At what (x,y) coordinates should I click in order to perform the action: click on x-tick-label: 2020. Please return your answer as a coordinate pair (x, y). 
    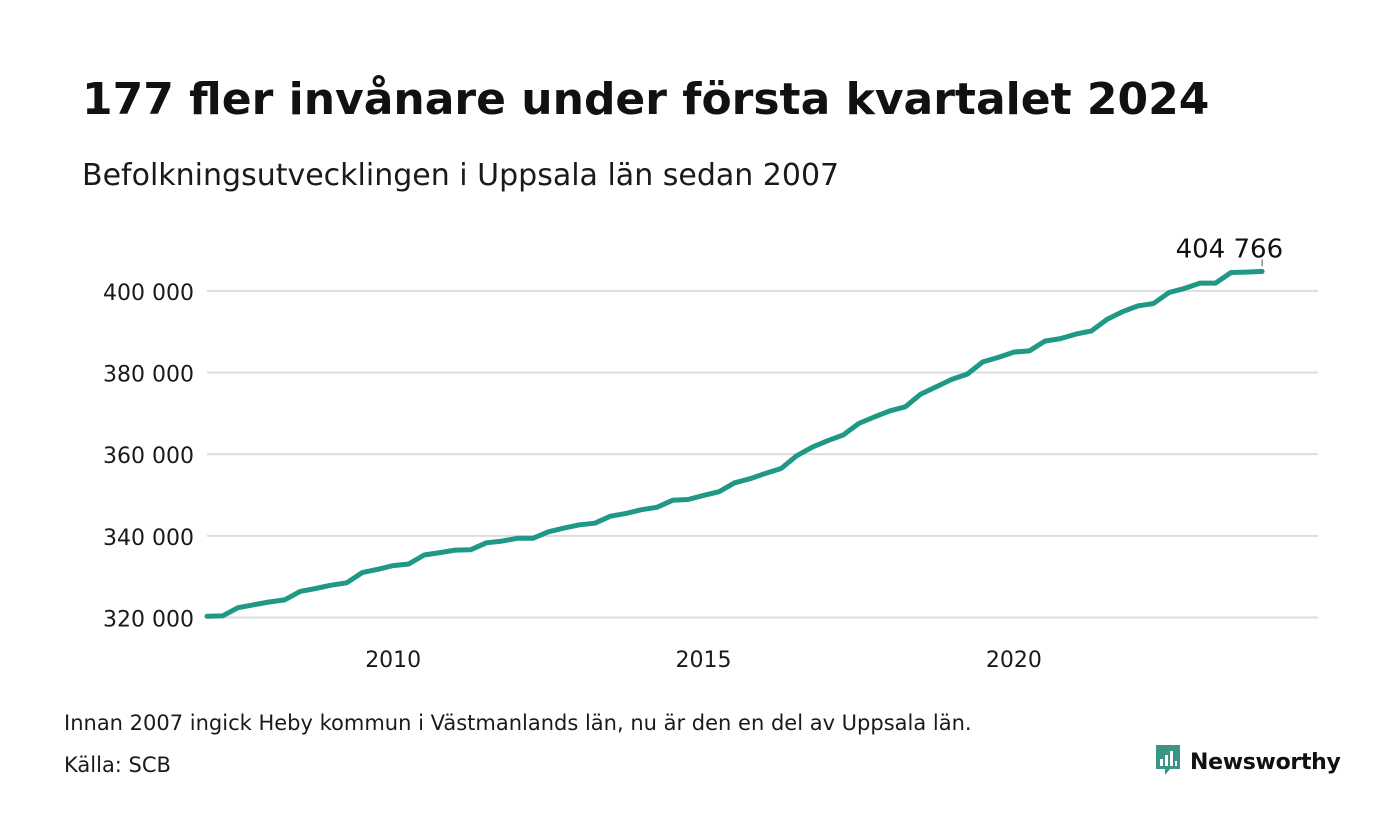
    Looking at the image, I should click on (1014, 660).